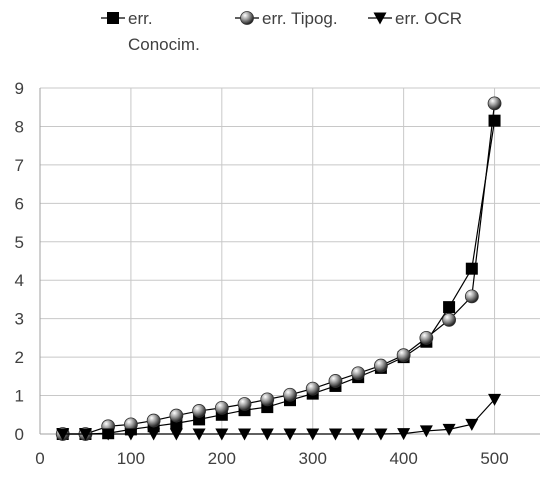 The width and height of the screenshot is (541, 482). I want to click on legend-label: err. OCR, so click(428, 18).